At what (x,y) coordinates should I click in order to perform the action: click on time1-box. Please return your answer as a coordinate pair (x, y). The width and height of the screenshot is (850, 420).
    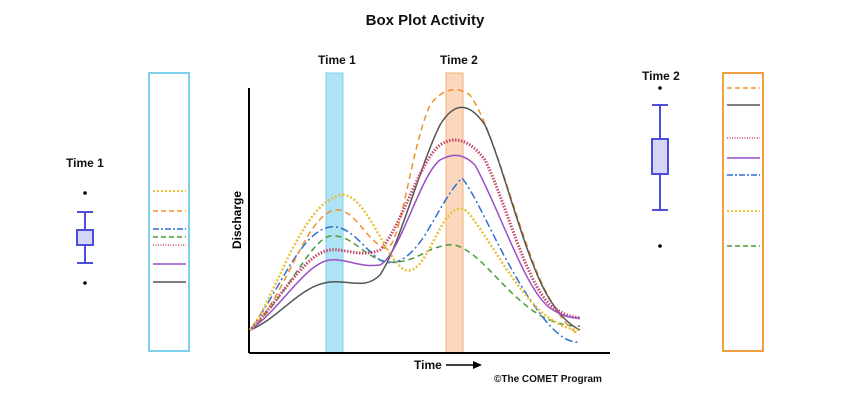
    Looking at the image, I should click on (85, 237).